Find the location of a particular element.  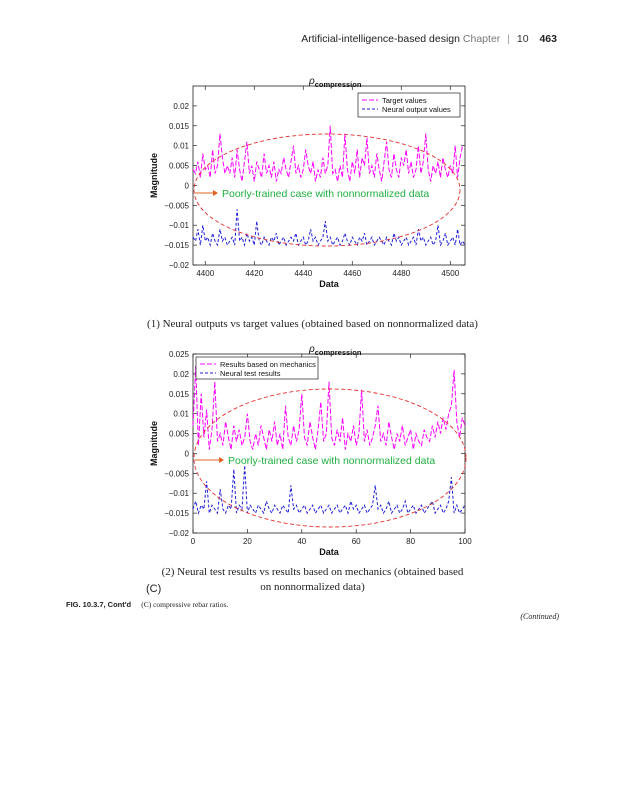

legend-label: Results based on mechanics is located at coordinates (268, 364).